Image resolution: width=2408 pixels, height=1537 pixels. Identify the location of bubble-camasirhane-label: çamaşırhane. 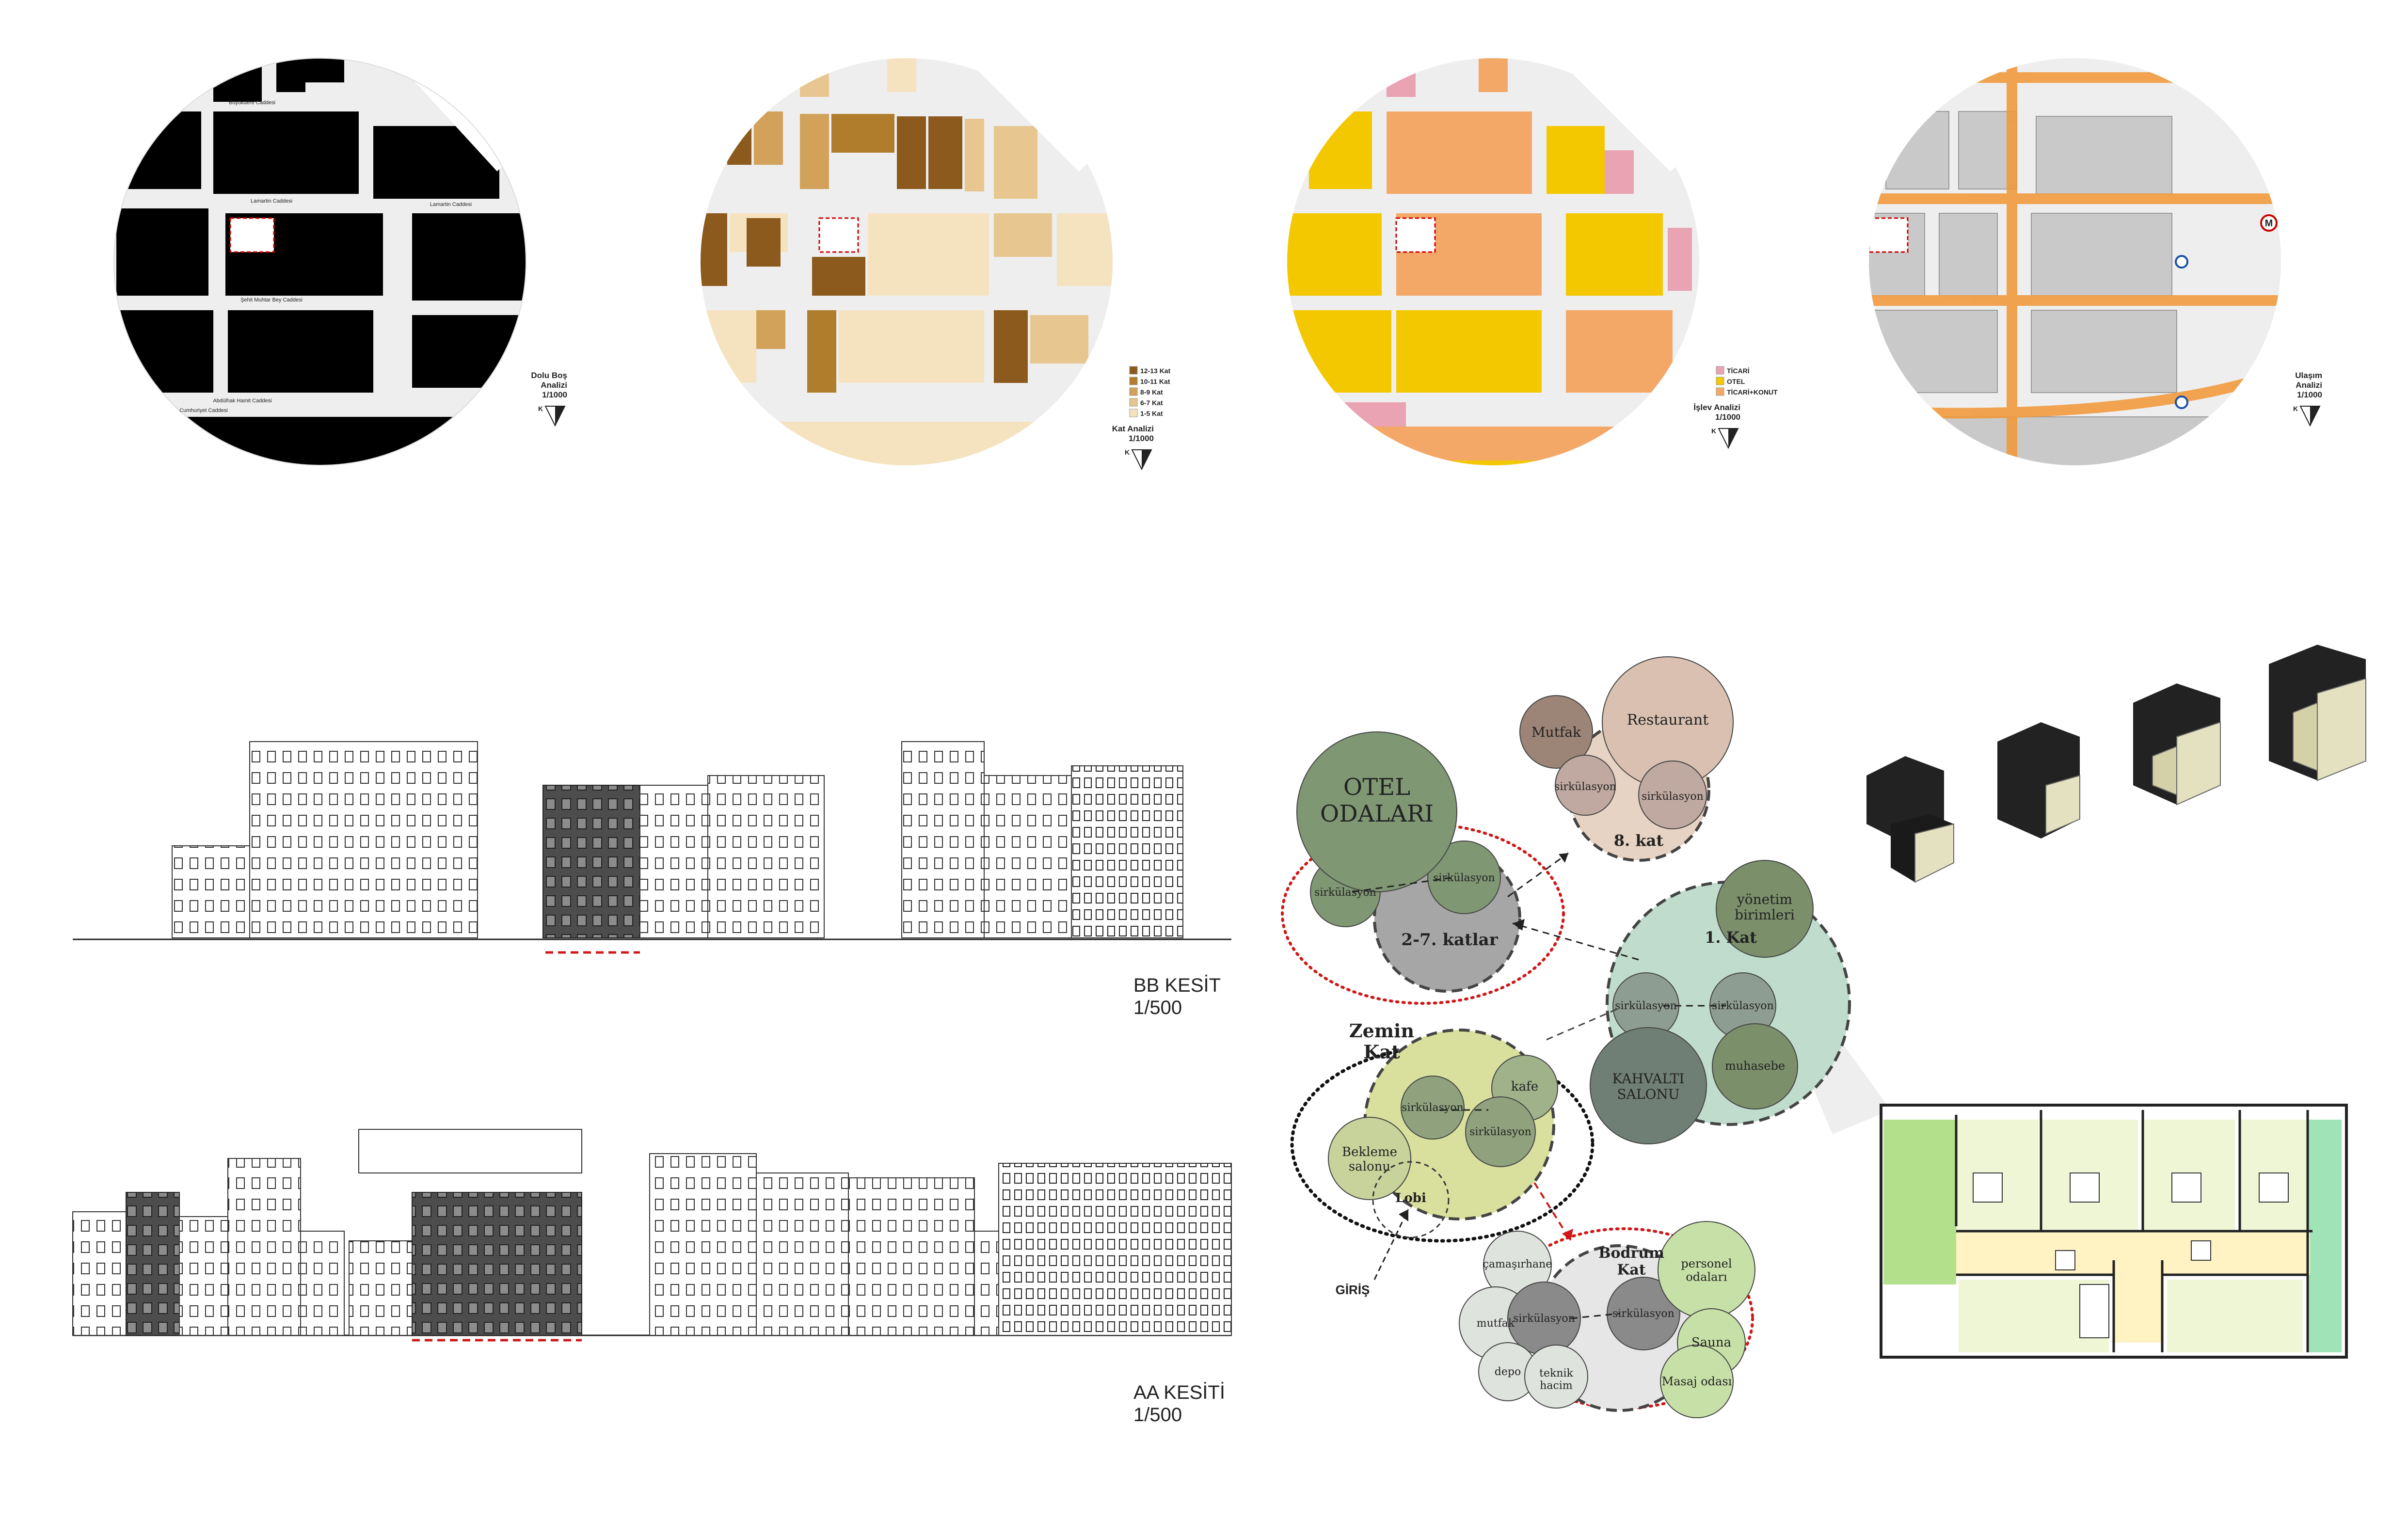
(1517, 1264).